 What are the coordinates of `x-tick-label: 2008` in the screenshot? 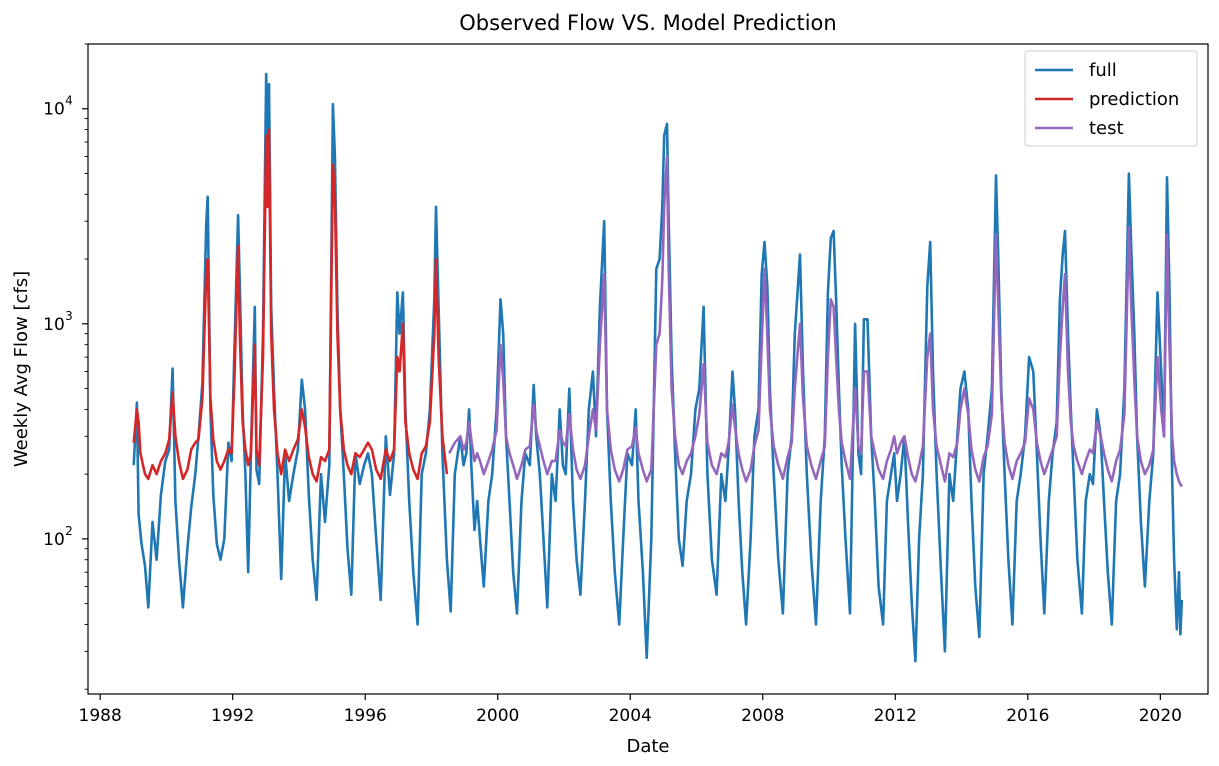 It's located at (762, 716).